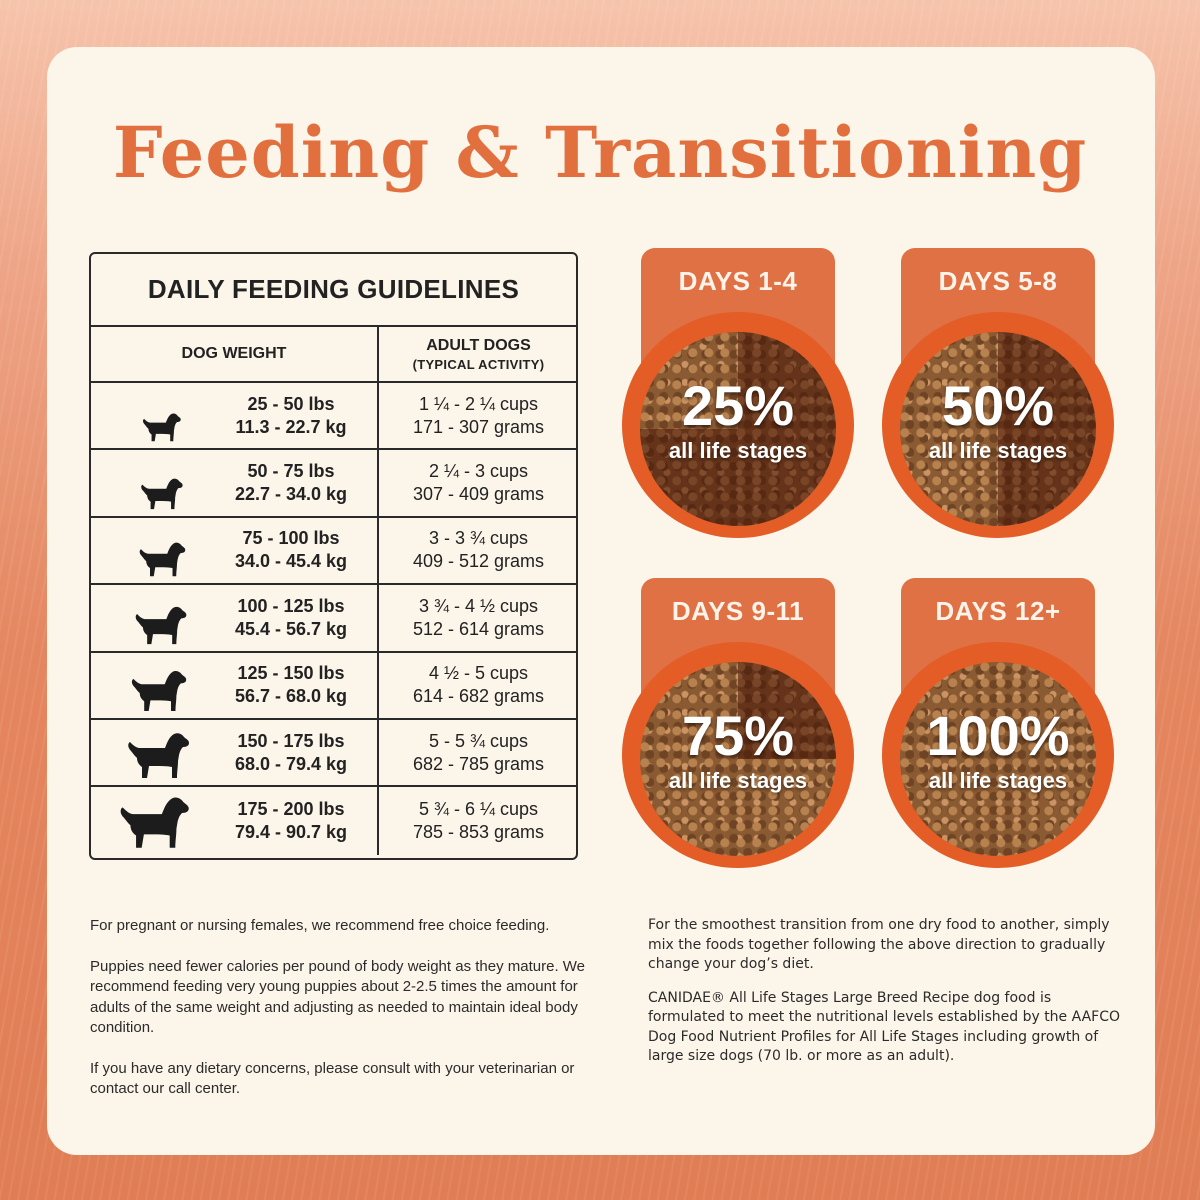  What do you see at coordinates (478, 426) in the screenshot?
I see `amount-grams: 171 - 307 grams` at bounding box center [478, 426].